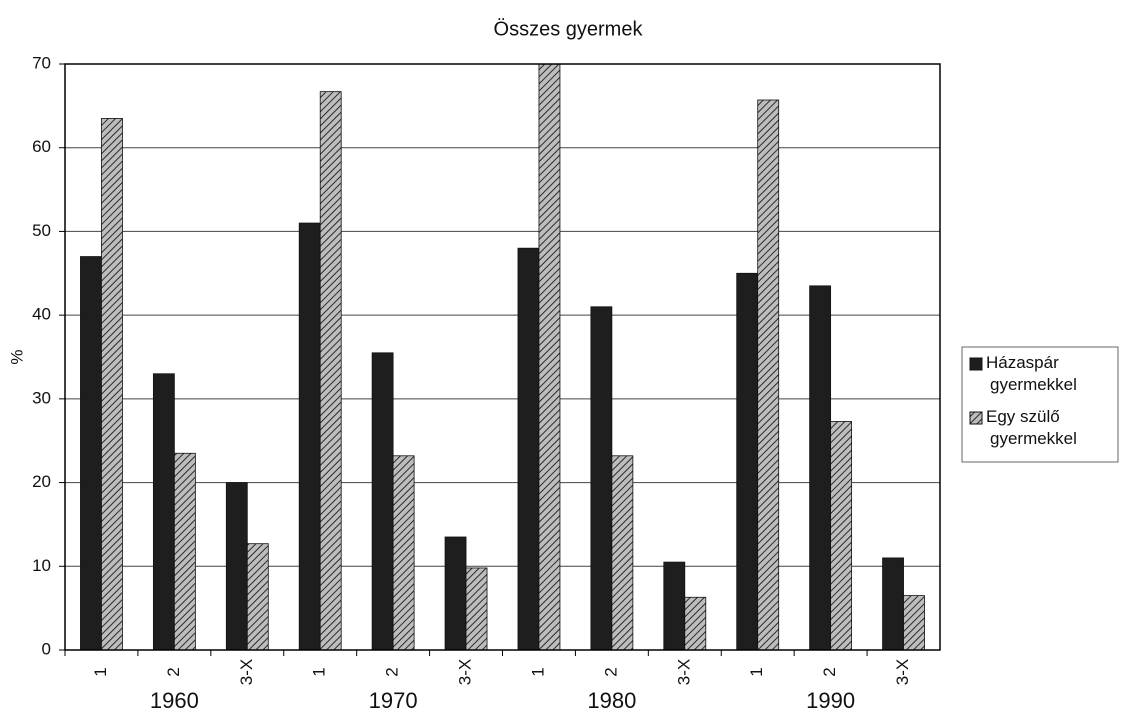  I want to click on y-tick-label: 40, so click(41, 314).